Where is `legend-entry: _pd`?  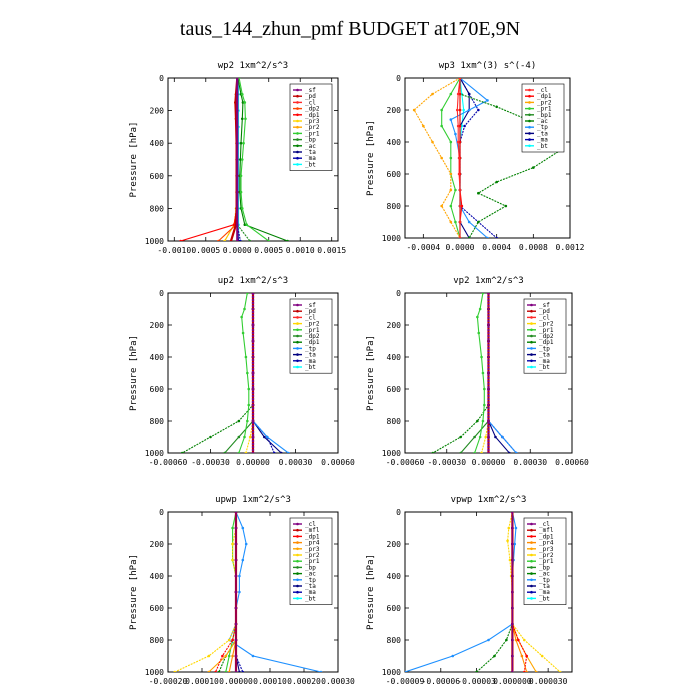 legend-entry: _pd is located at coordinates (544, 311).